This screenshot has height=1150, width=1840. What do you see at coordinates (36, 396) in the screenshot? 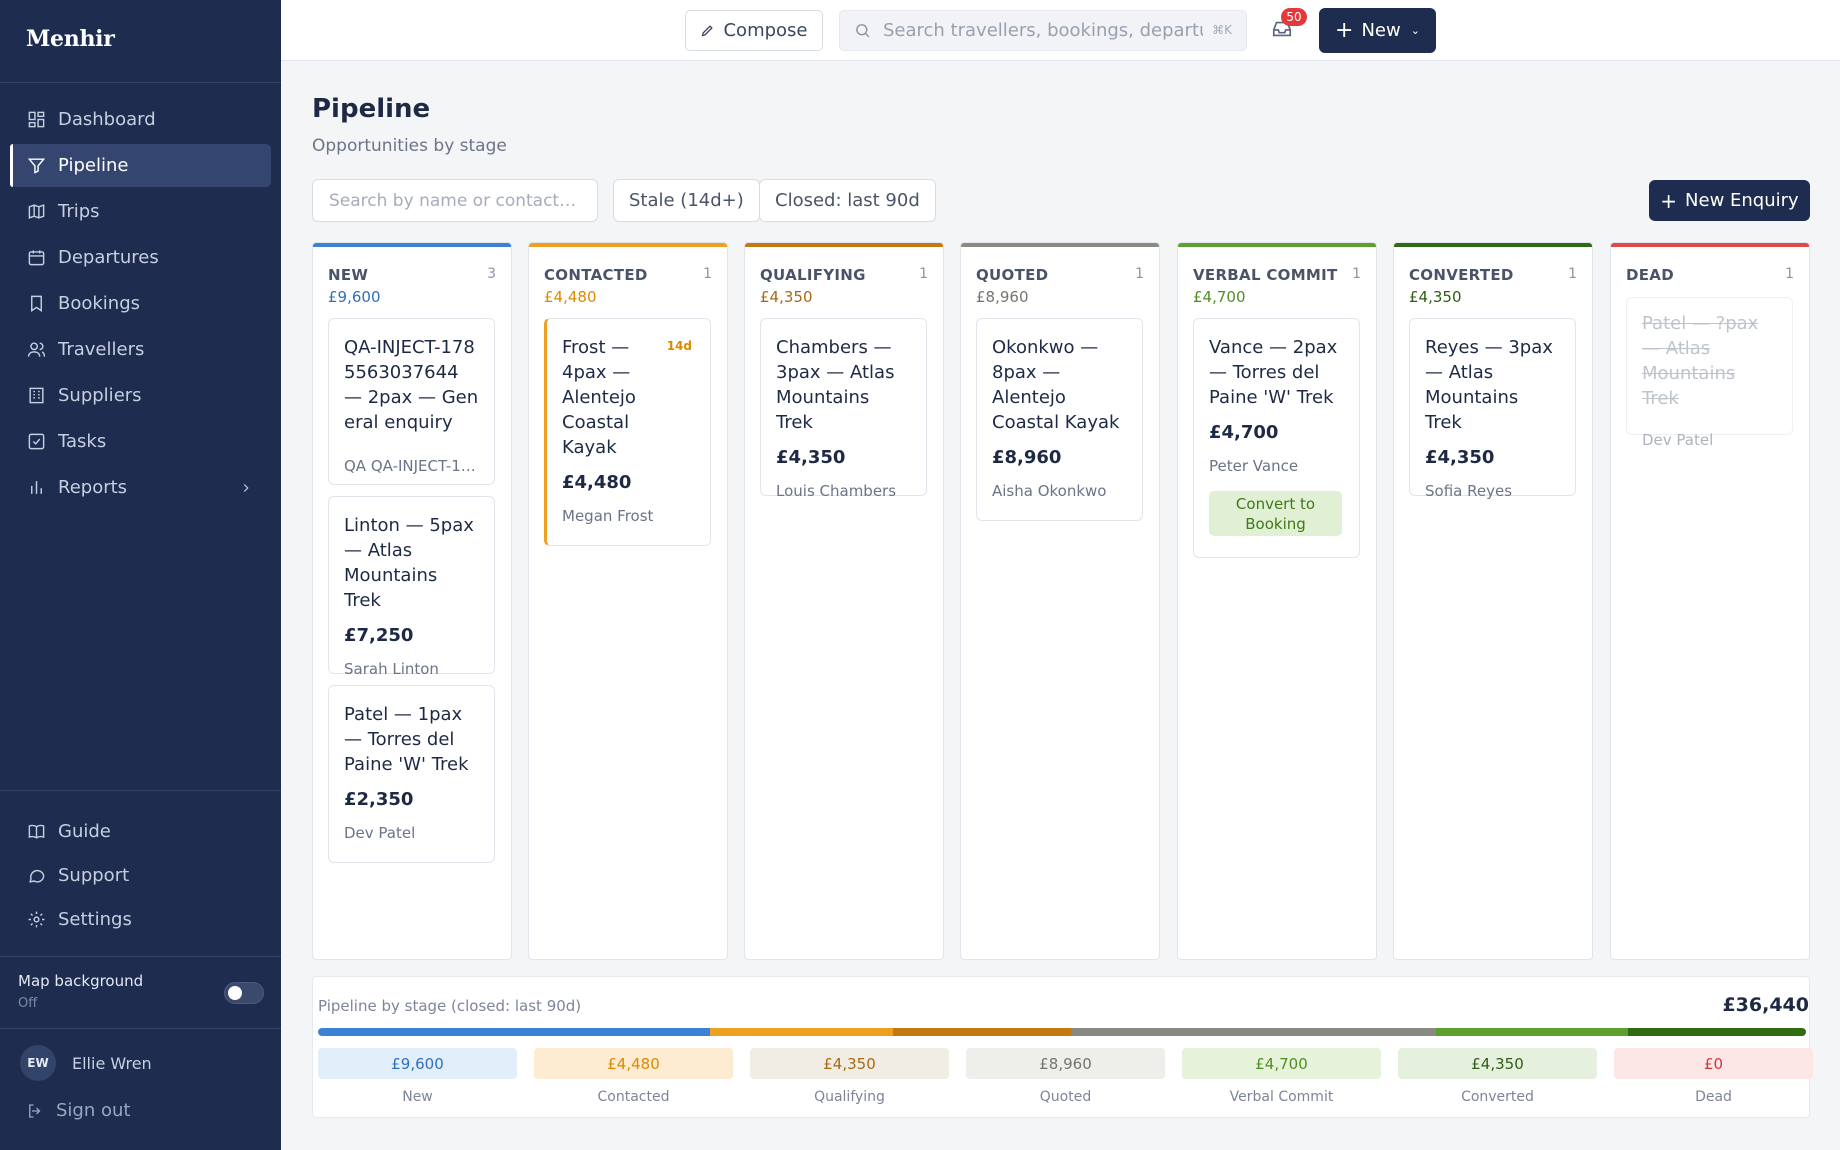
I see `building-icon` at bounding box center [36, 396].